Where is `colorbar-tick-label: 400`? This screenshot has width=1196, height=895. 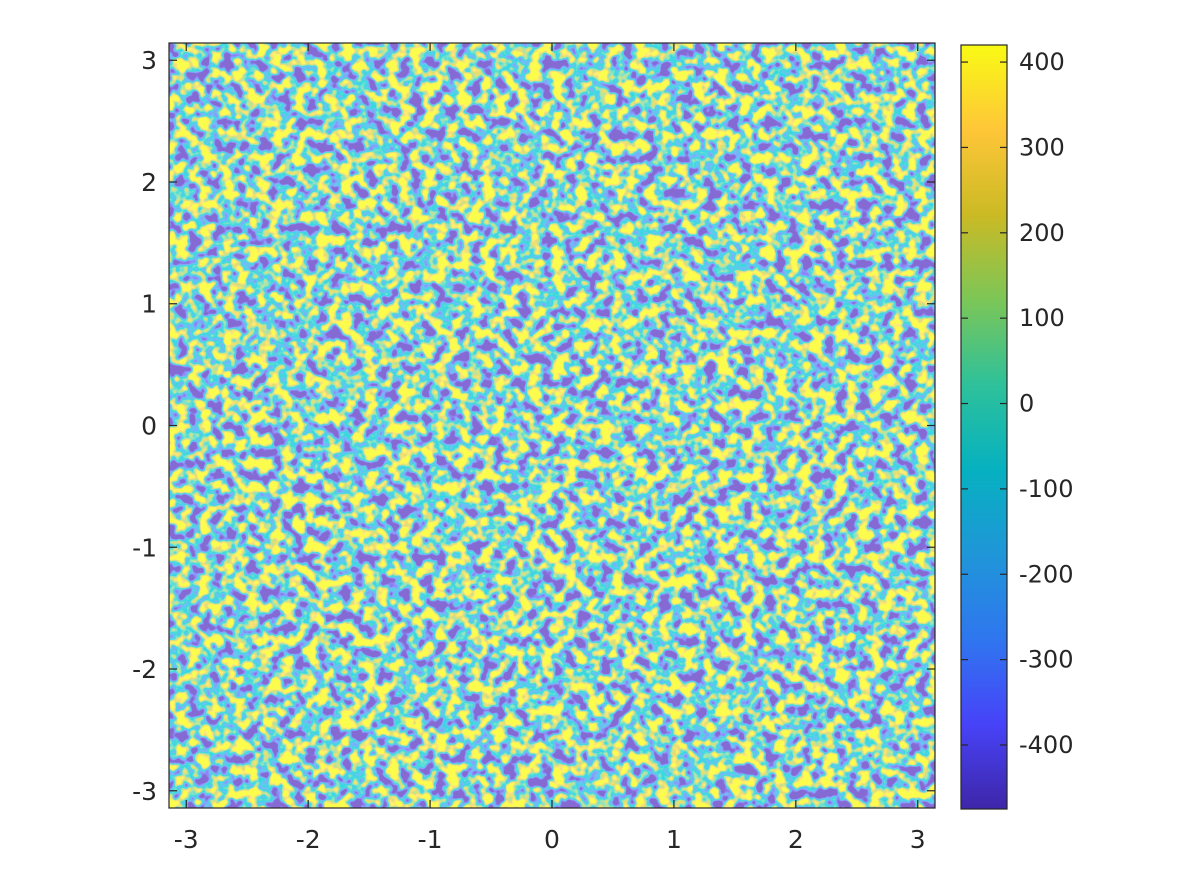 colorbar-tick-label: 400 is located at coordinates (1042, 62).